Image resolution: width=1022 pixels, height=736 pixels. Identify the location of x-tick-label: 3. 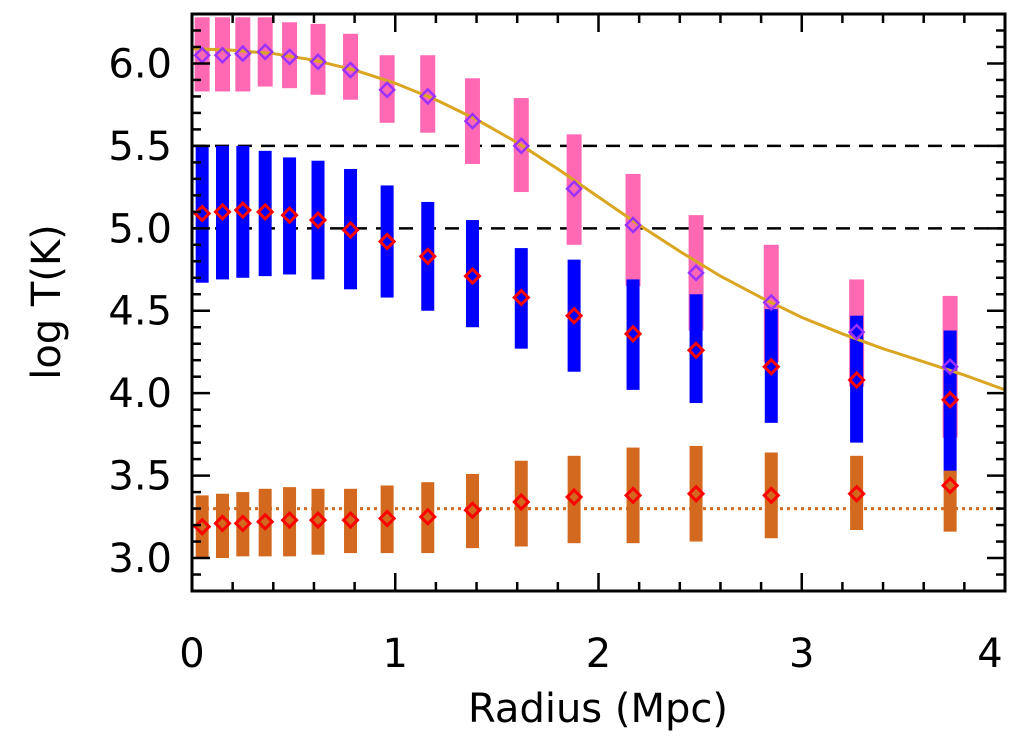
(801, 654).